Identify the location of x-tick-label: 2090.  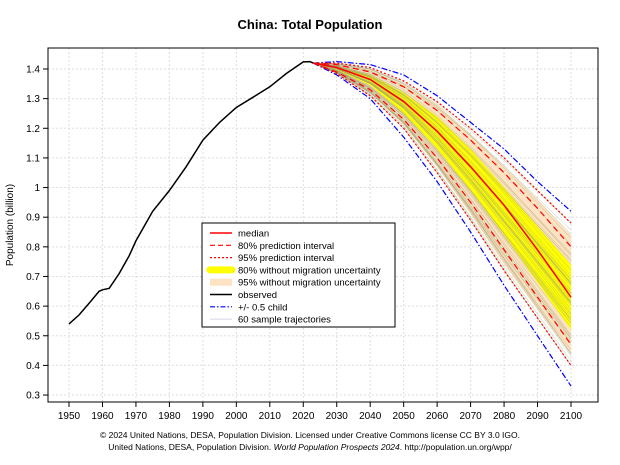
(537, 416).